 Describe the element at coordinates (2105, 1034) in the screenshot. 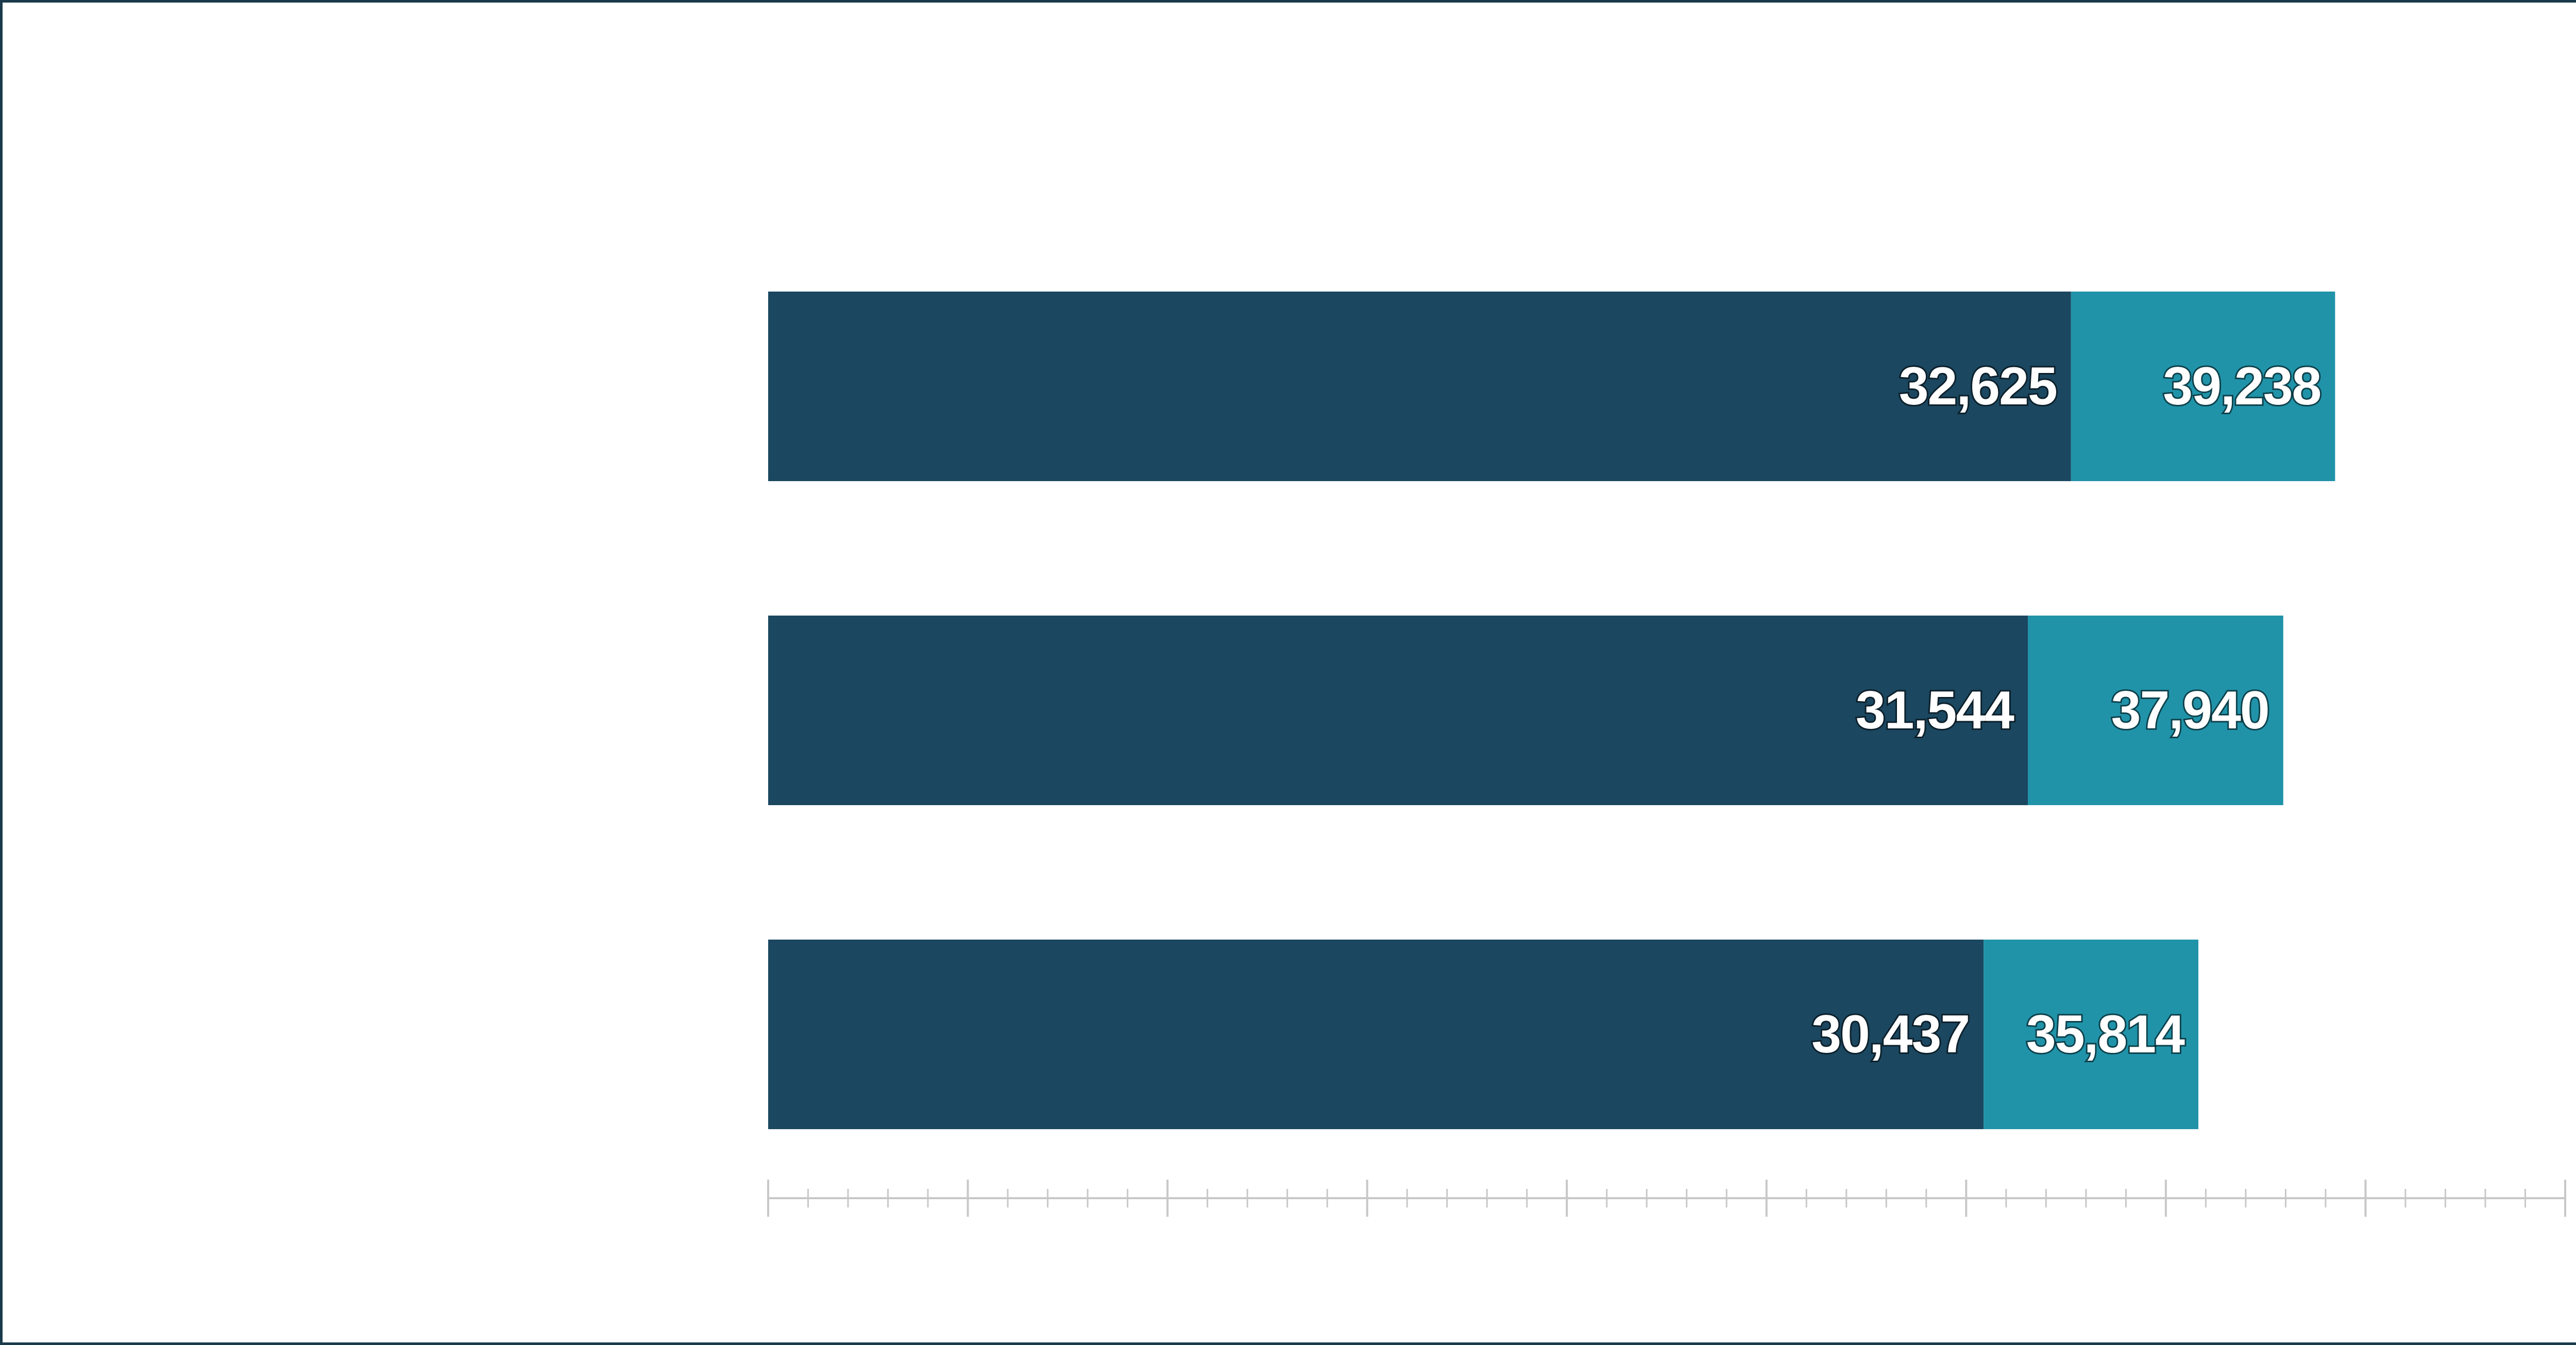

I see `data-label-s2-row3: 35,814` at that location.